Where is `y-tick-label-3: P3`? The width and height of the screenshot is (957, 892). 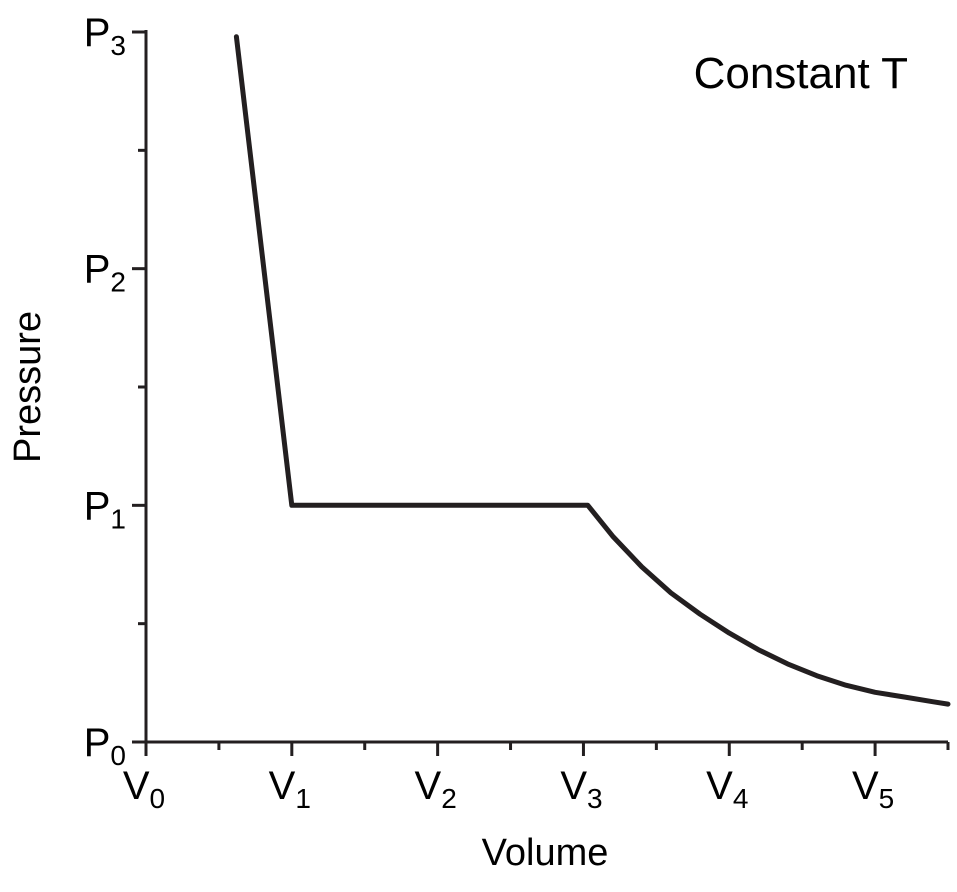
y-tick-label-3: P3 is located at coordinates (105, 36).